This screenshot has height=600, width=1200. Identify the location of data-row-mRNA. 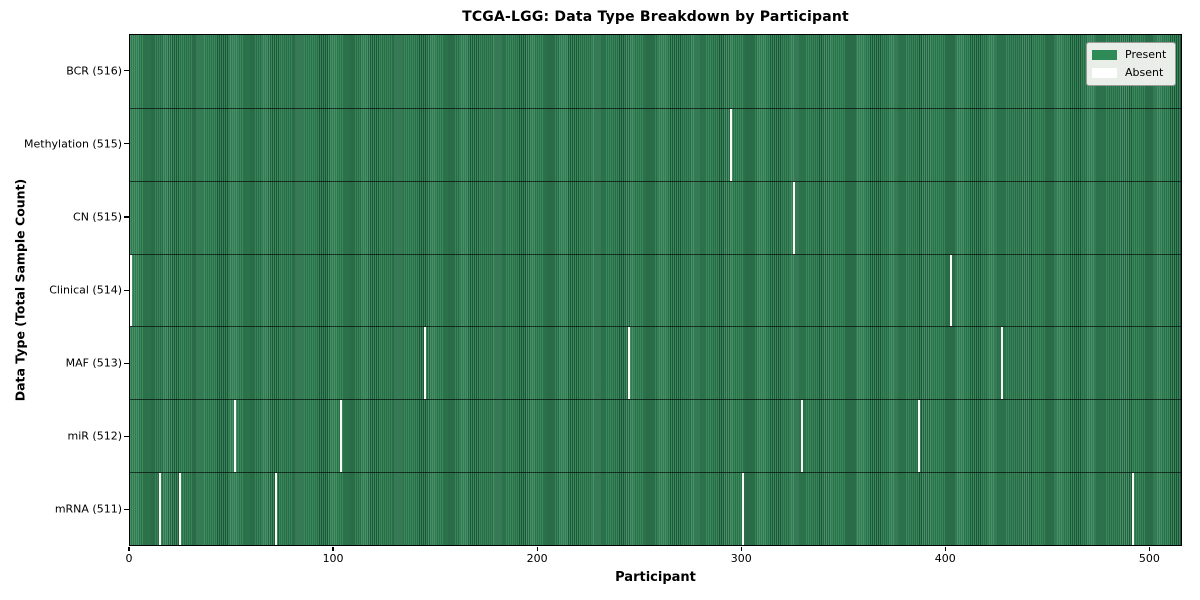
(655, 509).